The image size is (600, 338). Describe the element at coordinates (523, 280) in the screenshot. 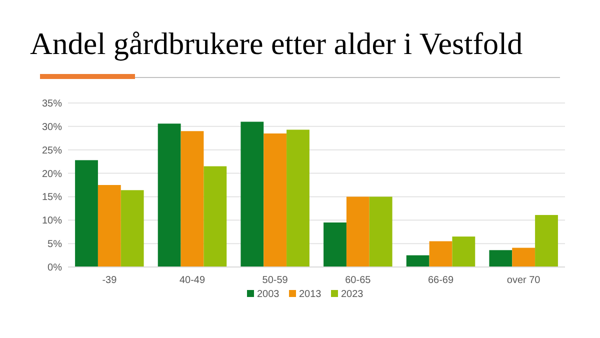

I see `x-tick-label: over 70` at that location.